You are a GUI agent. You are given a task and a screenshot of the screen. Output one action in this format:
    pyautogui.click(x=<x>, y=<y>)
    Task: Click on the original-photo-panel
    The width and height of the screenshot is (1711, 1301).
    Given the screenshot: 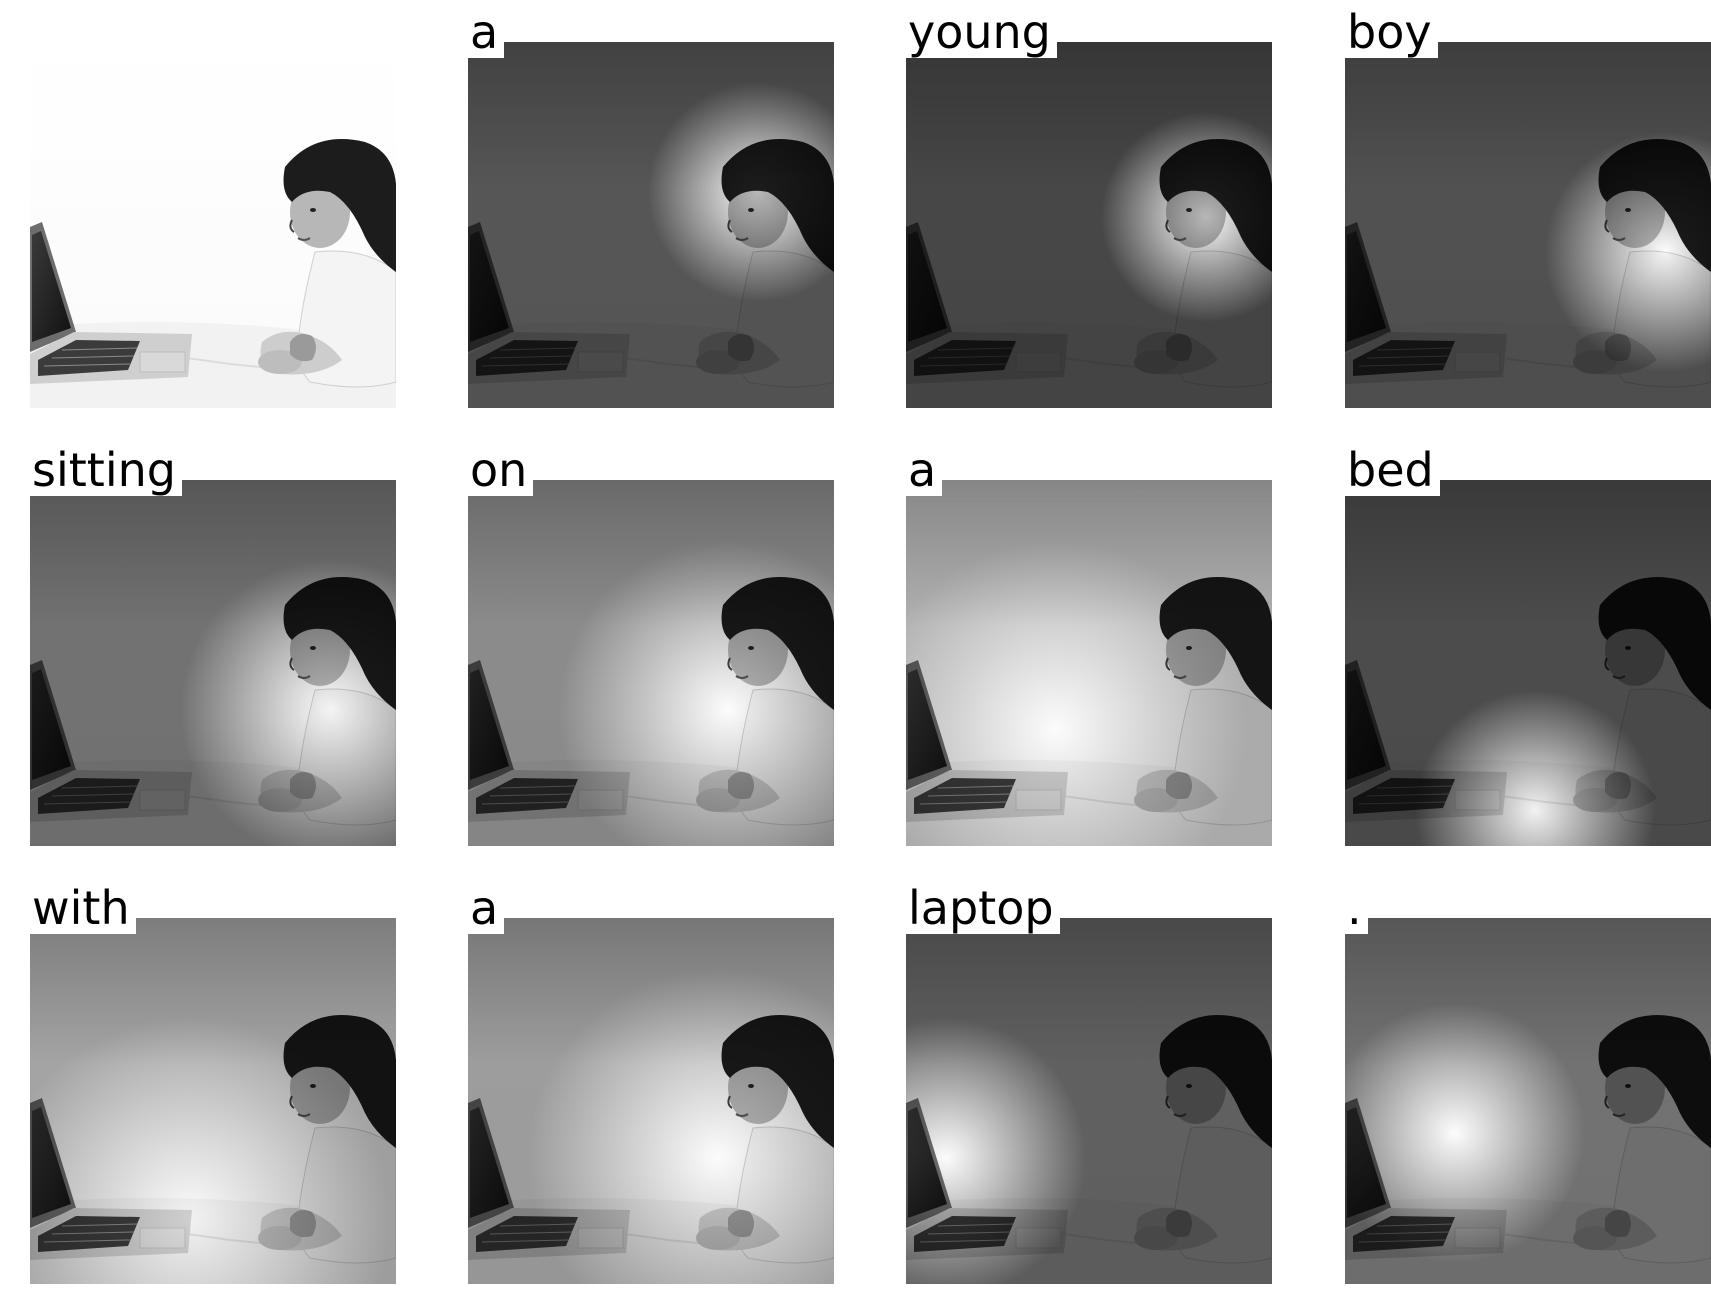 What is the action you would take?
    pyautogui.click(x=213, y=225)
    